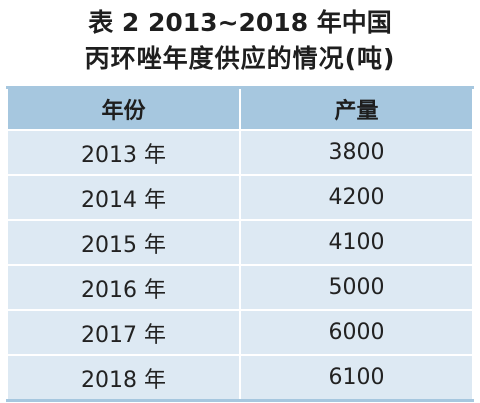 The height and width of the screenshot is (403, 480). What do you see at coordinates (123, 332) in the screenshot?
I see `year-cell: 2017 年` at bounding box center [123, 332].